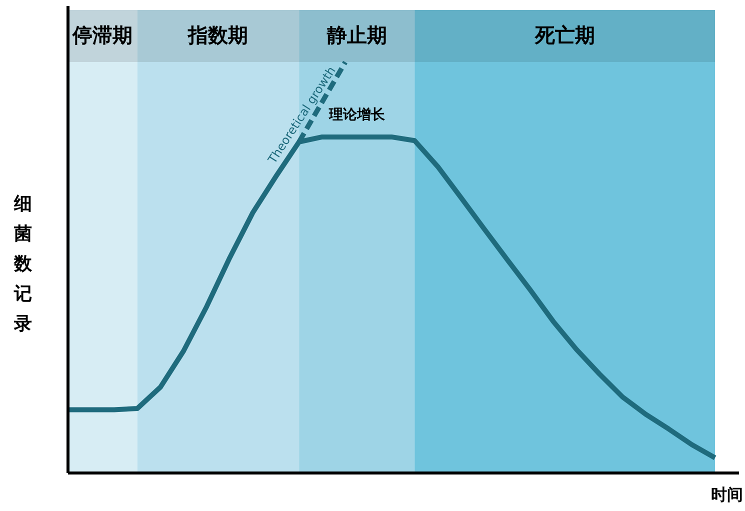 The image size is (745, 511). Describe the element at coordinates (727, 494) in the screenshot. I see `x-axis-title: 时间` at that location.